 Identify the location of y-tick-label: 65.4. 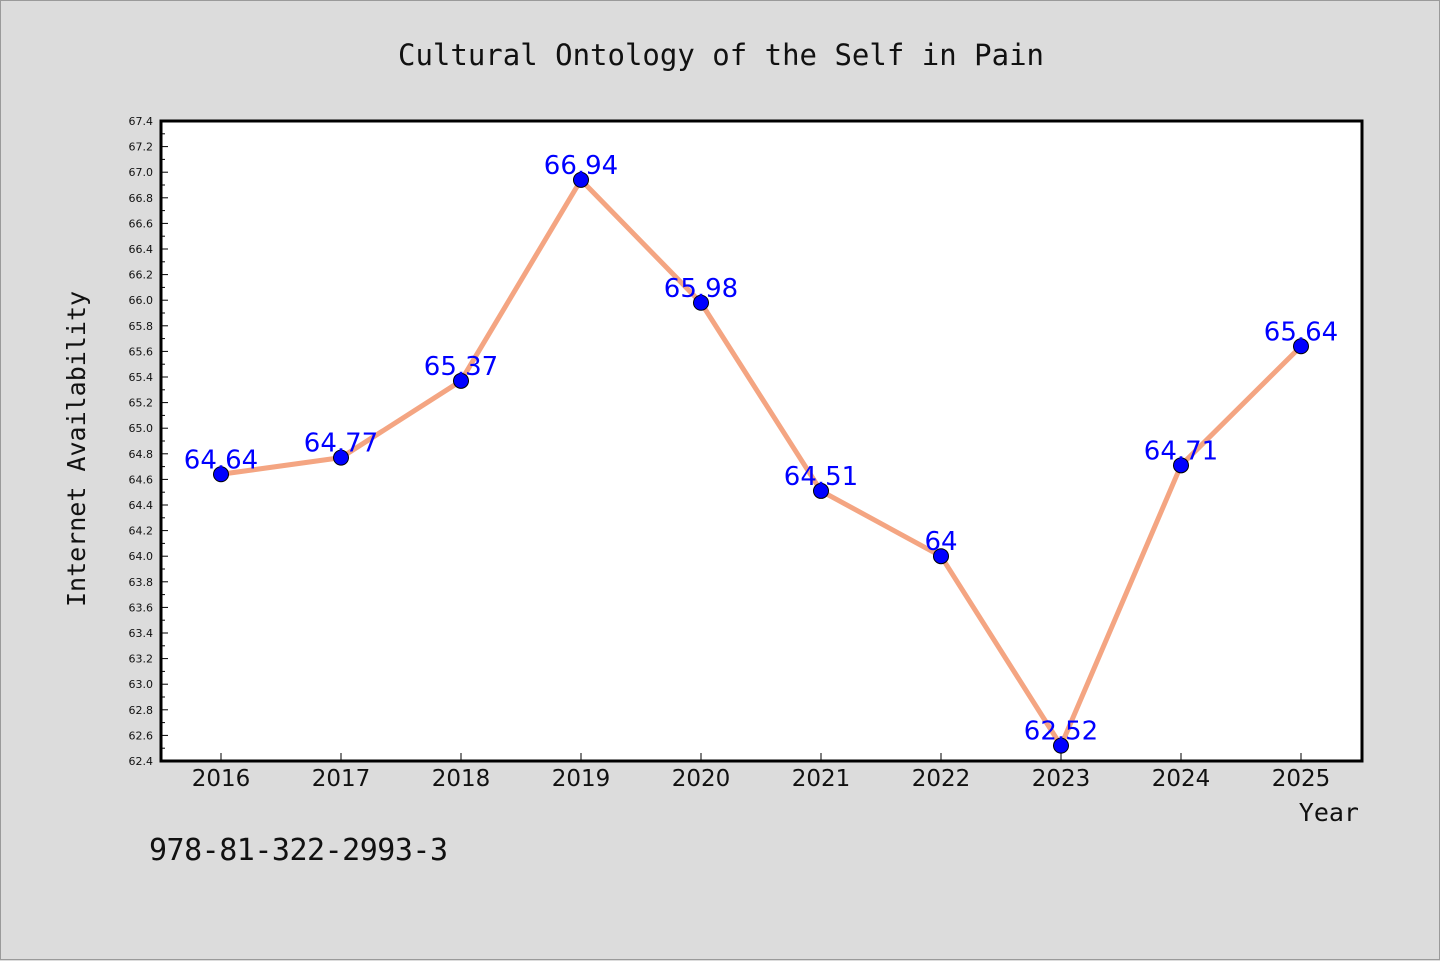
(141, 377).